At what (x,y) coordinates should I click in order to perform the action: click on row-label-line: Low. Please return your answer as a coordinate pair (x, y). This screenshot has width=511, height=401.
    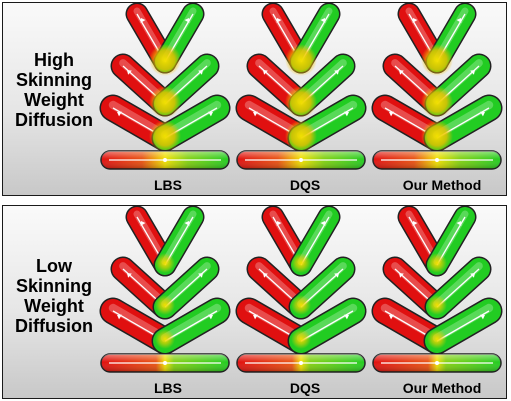
    Looking at the image, I should click on (54, 266).